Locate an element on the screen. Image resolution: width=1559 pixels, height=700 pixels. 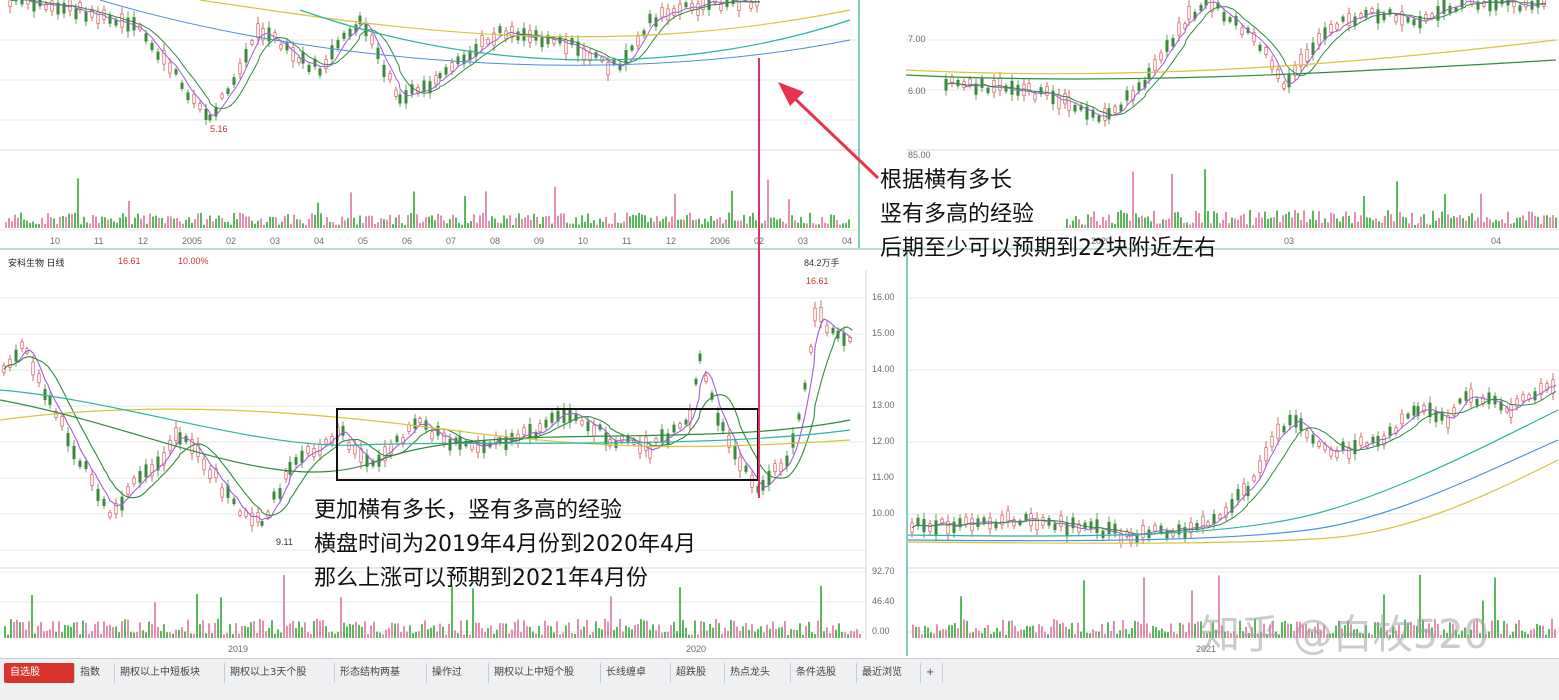
bottom-left-volume is located at coordinates (432, 606).